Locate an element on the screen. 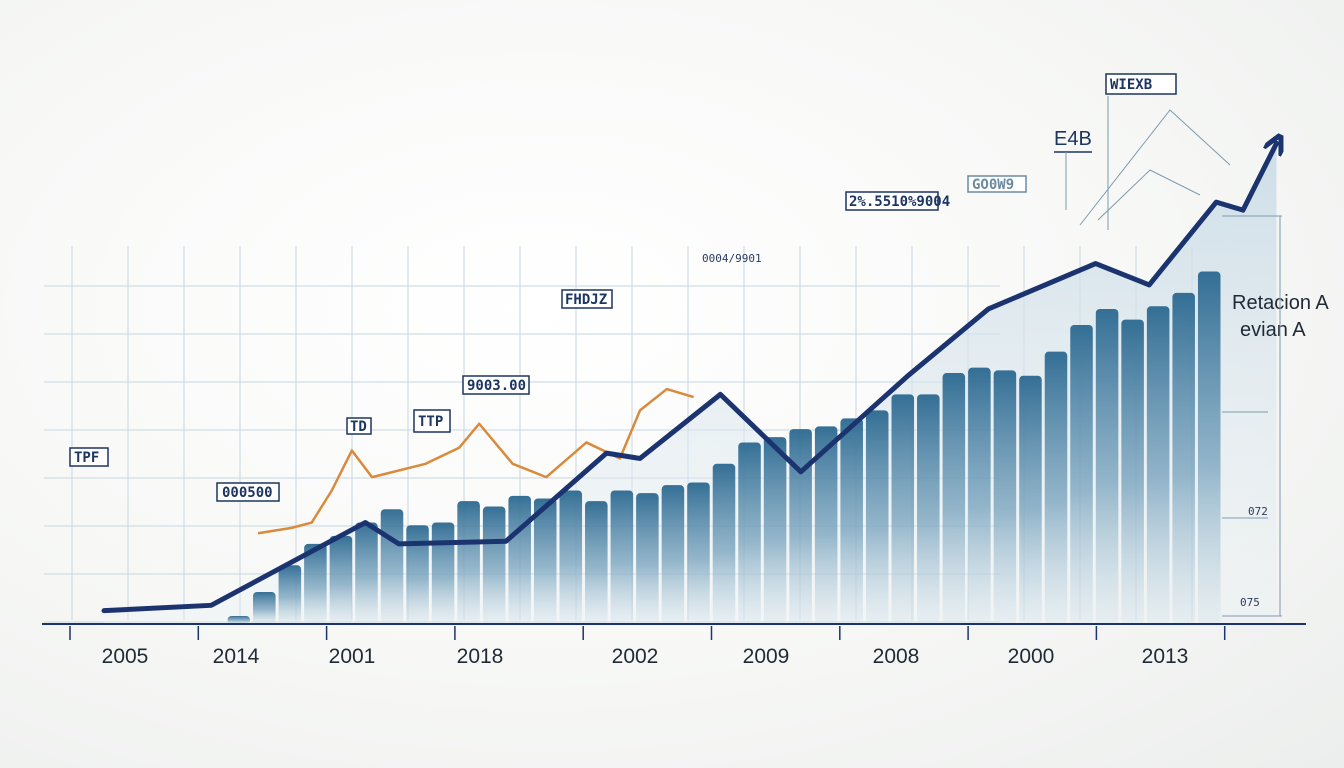 The width and height of the screenshot is (1344, 768). annotation-7: 2%.5510%9004 is located at coordinates (897, 201).